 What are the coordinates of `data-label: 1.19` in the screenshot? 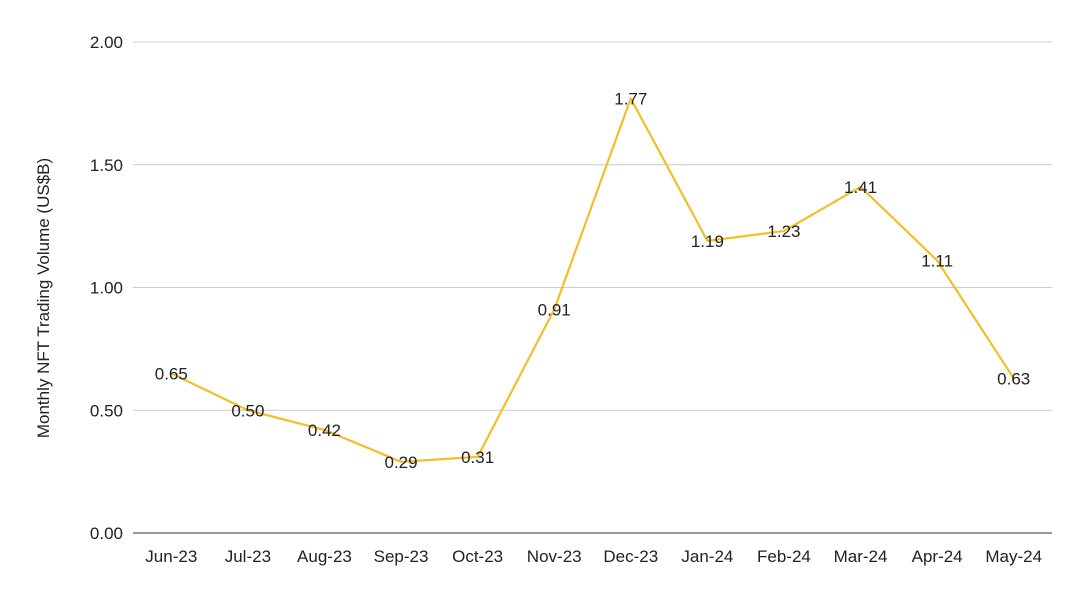 It's located at (707, 241).